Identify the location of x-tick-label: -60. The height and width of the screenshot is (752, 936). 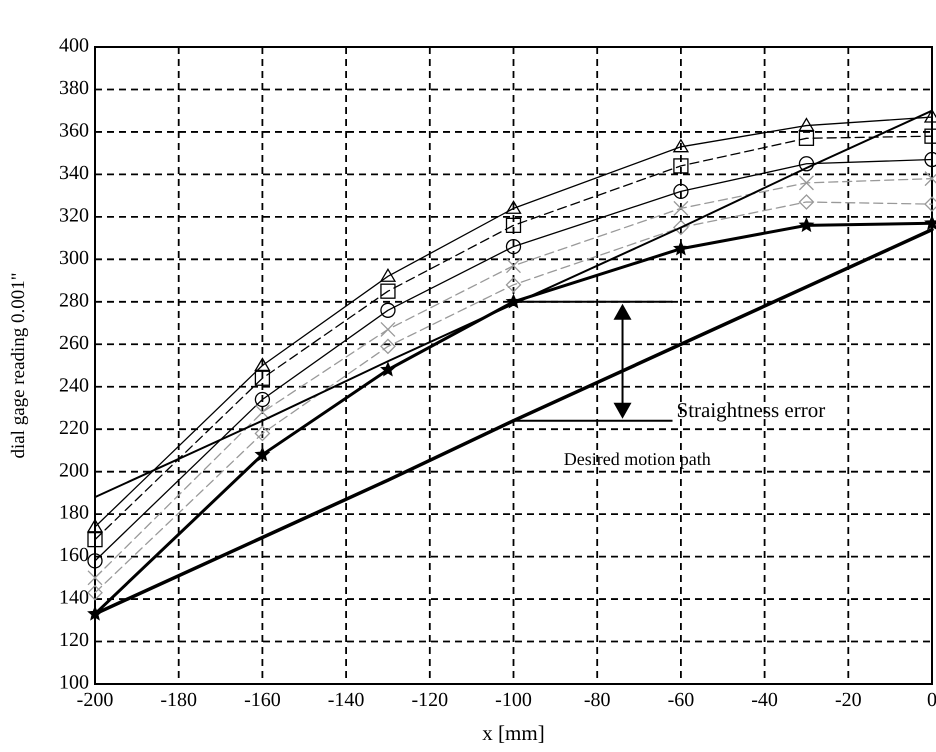
(681, 700).